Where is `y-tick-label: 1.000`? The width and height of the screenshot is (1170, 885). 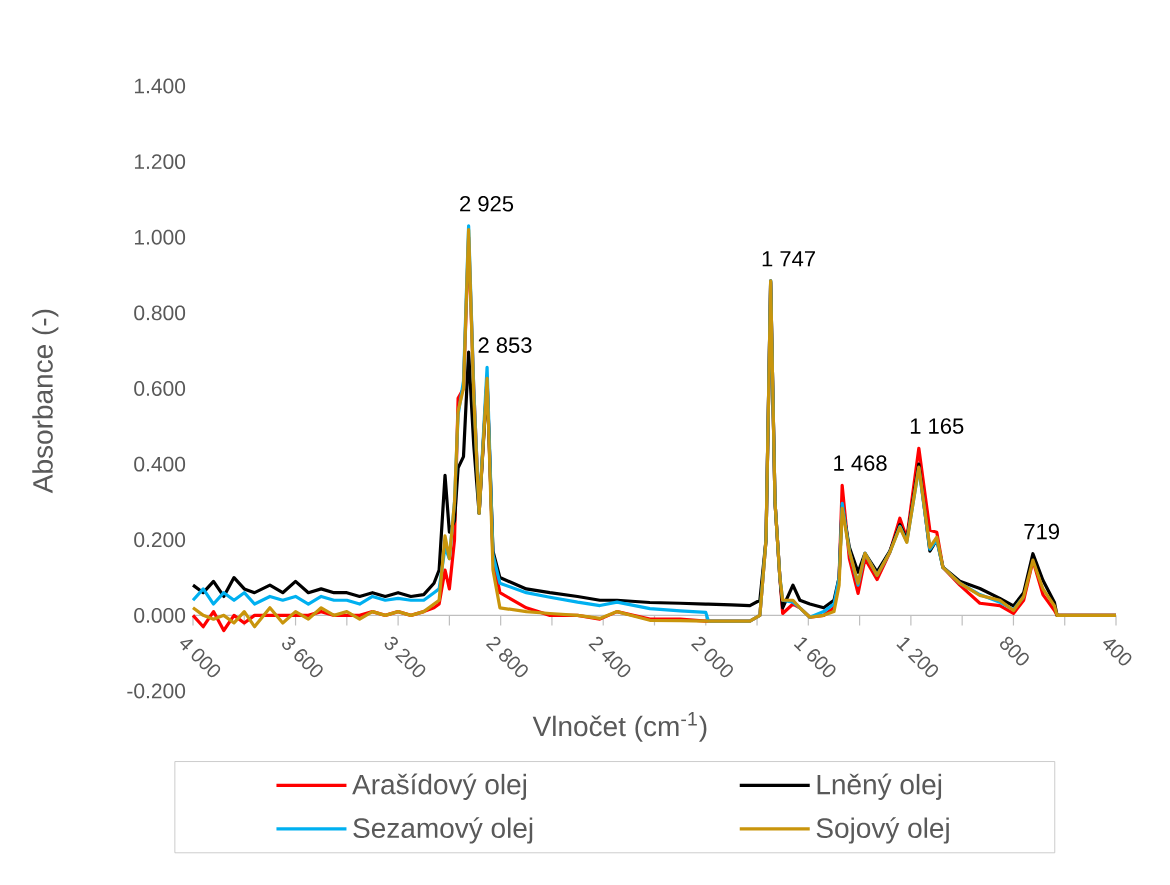 y-tick-label: 1.000 is located at coordinates (160, 237).